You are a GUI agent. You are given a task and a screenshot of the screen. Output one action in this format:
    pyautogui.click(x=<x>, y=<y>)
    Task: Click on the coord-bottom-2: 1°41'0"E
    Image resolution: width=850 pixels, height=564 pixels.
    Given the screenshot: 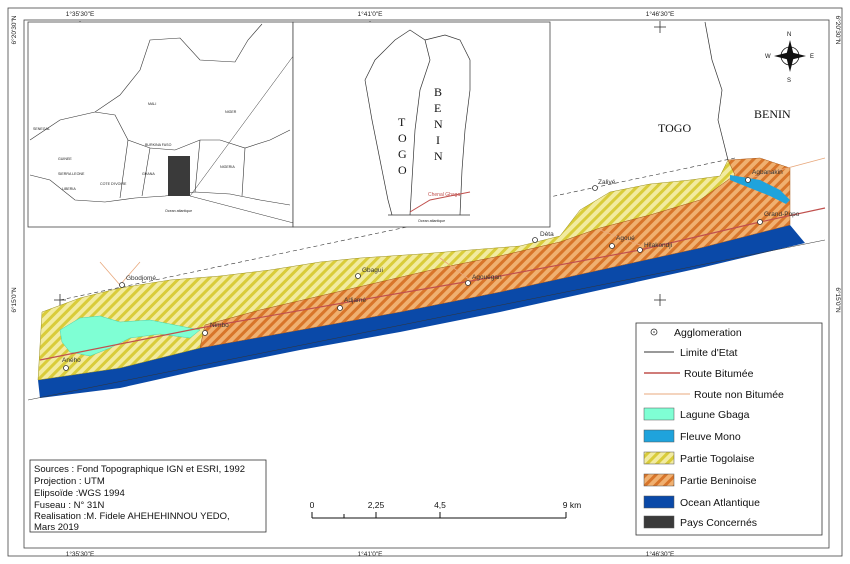 What is the action you would take?
    pyautogui.click(x=371, y=554)
    